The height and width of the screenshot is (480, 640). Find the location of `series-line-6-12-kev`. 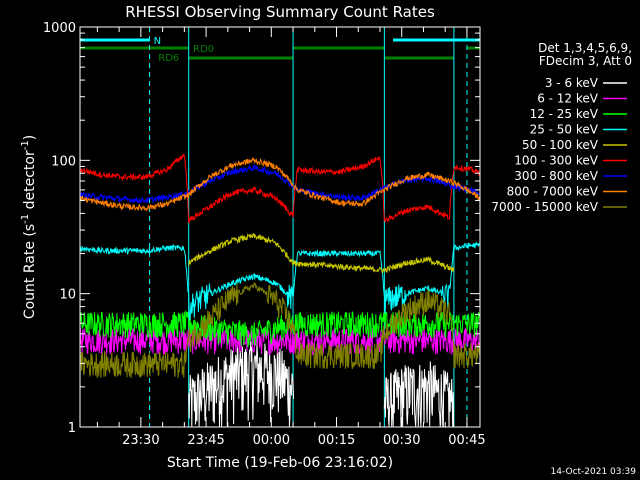

series-line-6-12-kev is located at coordinates (280, 341).